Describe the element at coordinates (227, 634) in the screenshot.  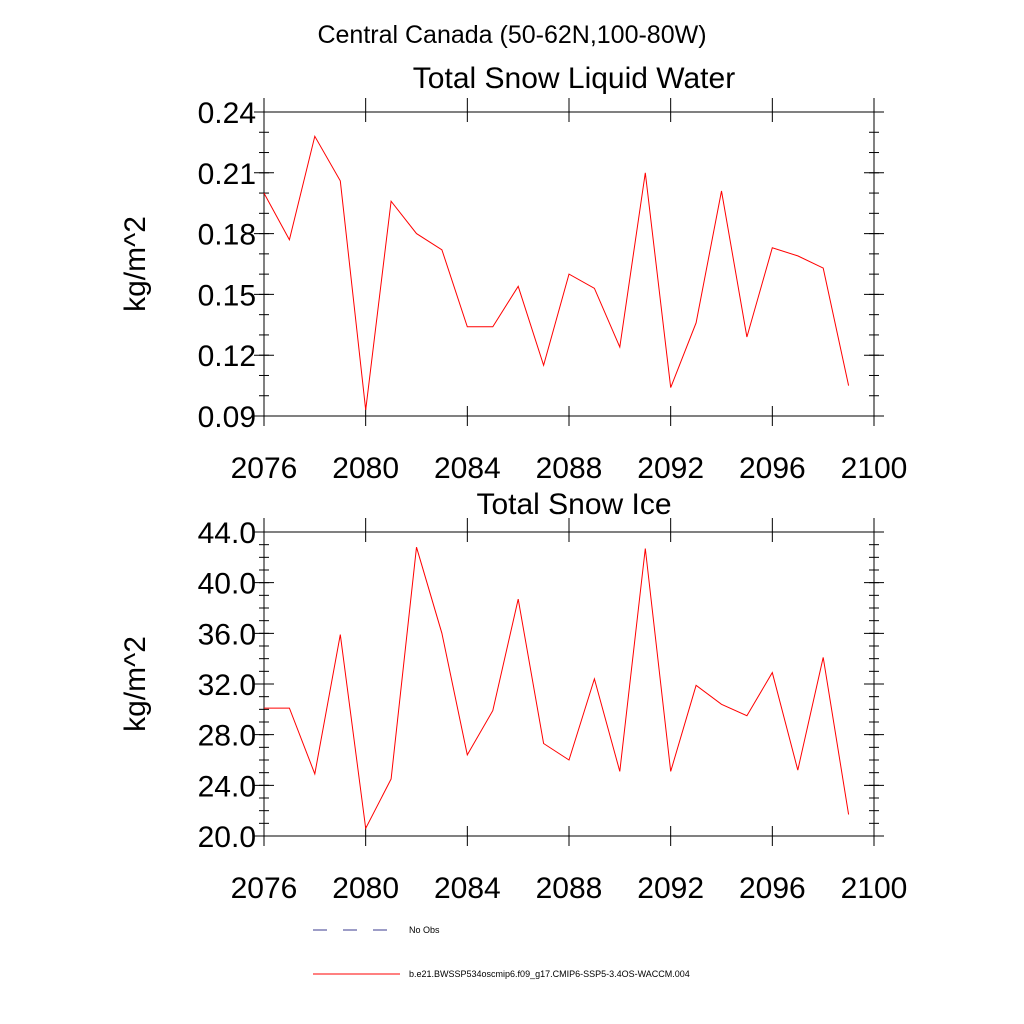
I see `y-tick-label: 36.0` at that location.